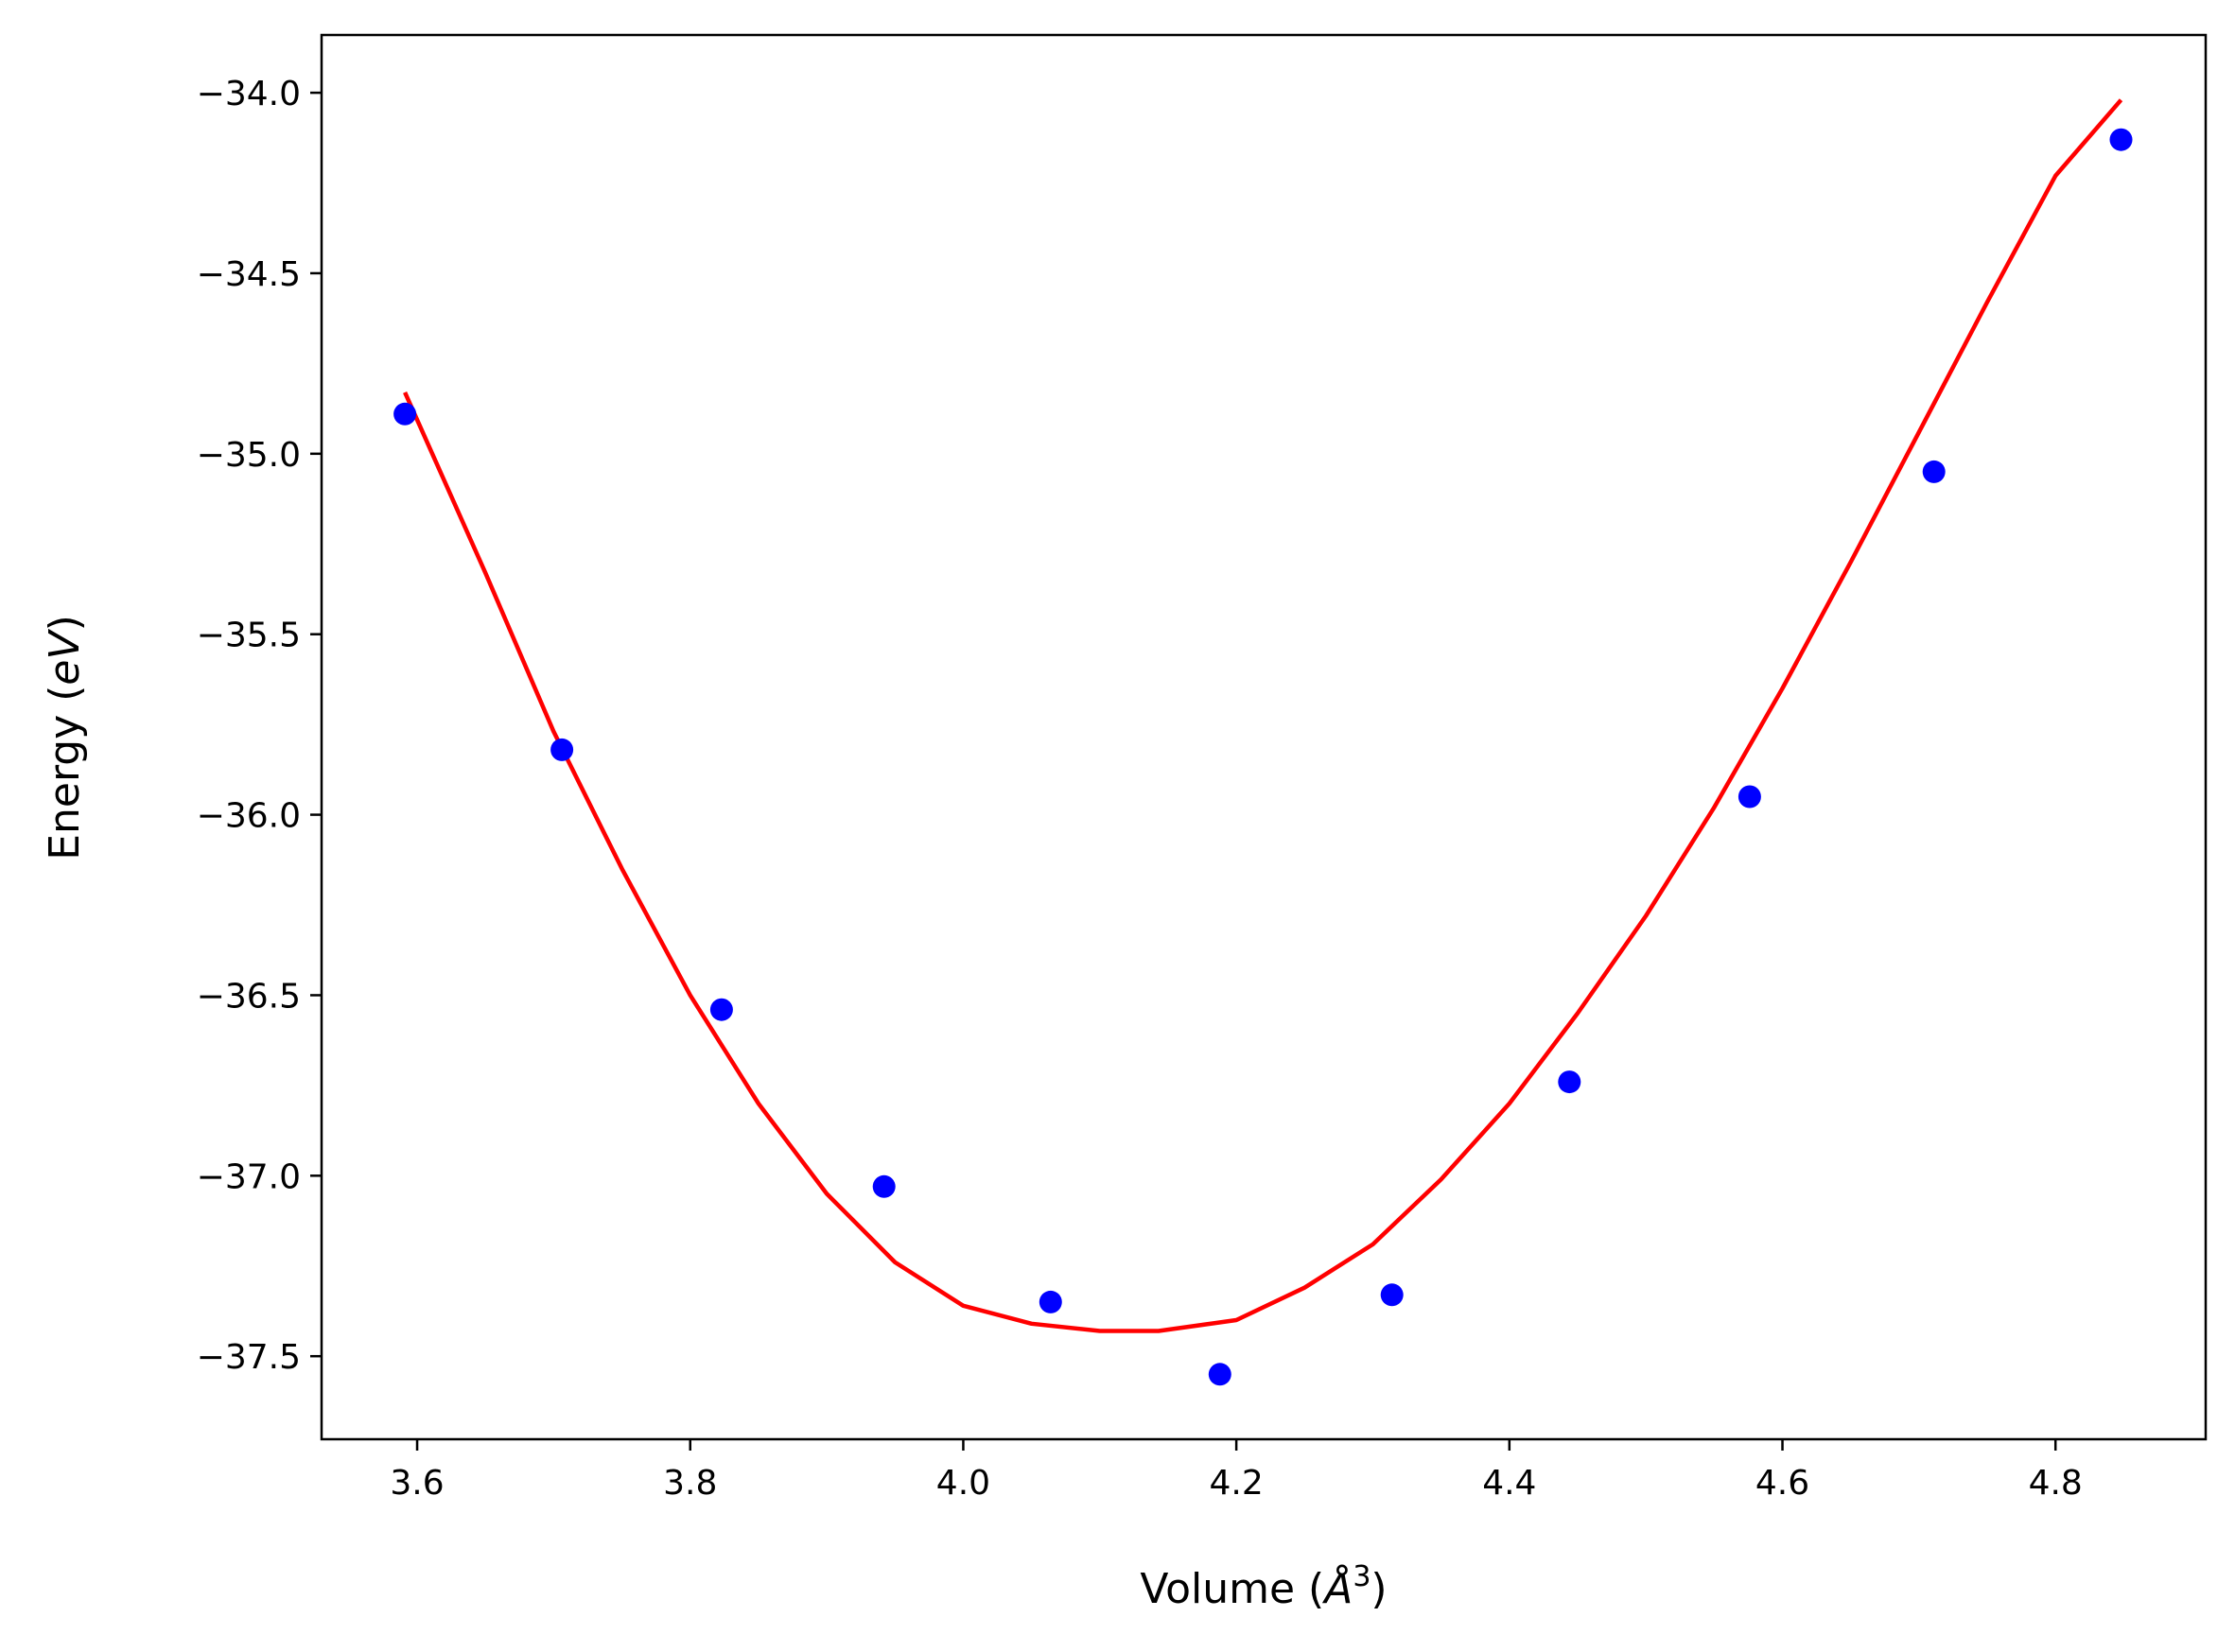 Image resolution: width=2235 pixels, height=1652 pixels. I want to click on y-axis-label-prefix: Energy (, so click(65, 774).